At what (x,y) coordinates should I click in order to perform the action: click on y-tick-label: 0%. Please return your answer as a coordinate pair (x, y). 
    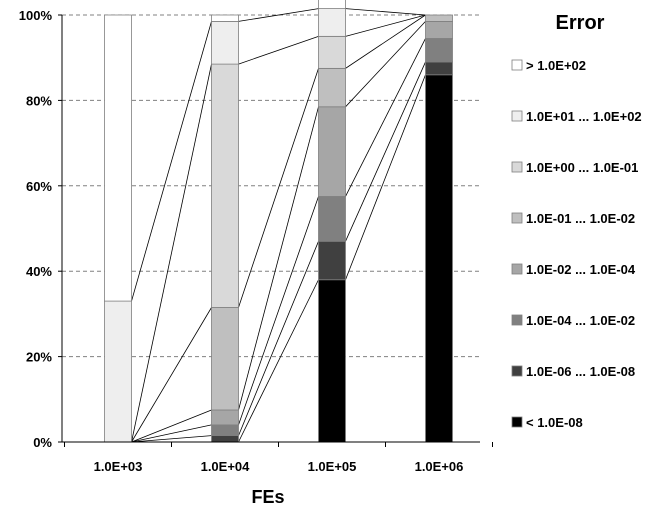
    Looking at the image, I should click on (42, 442).